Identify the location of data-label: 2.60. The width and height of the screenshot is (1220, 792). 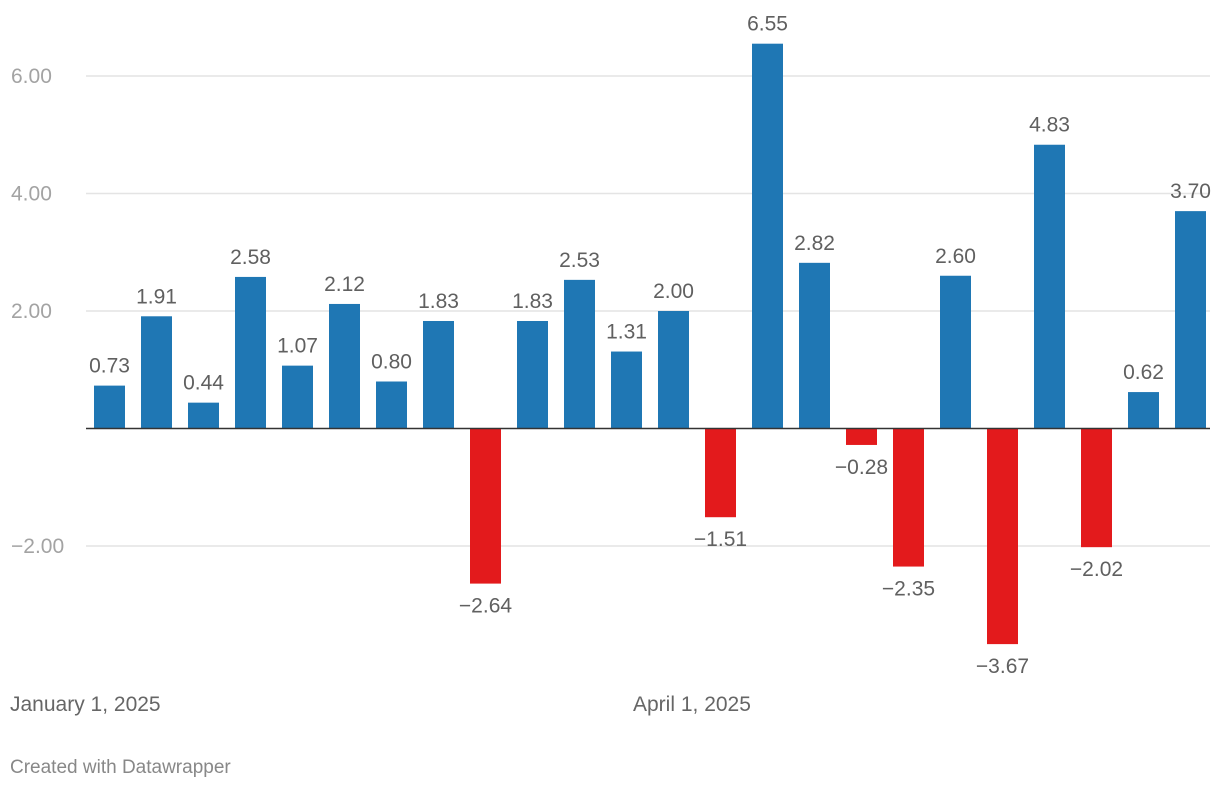
(955, 256).